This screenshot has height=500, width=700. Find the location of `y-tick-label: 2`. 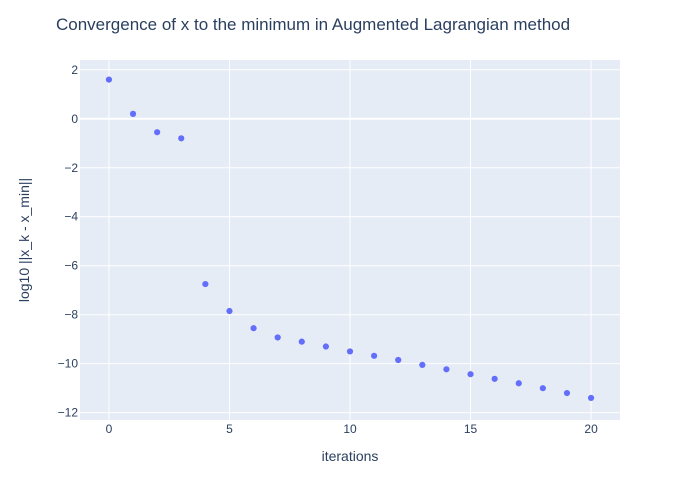

y-tick-label: 2 is located at coordinates (74, 70).